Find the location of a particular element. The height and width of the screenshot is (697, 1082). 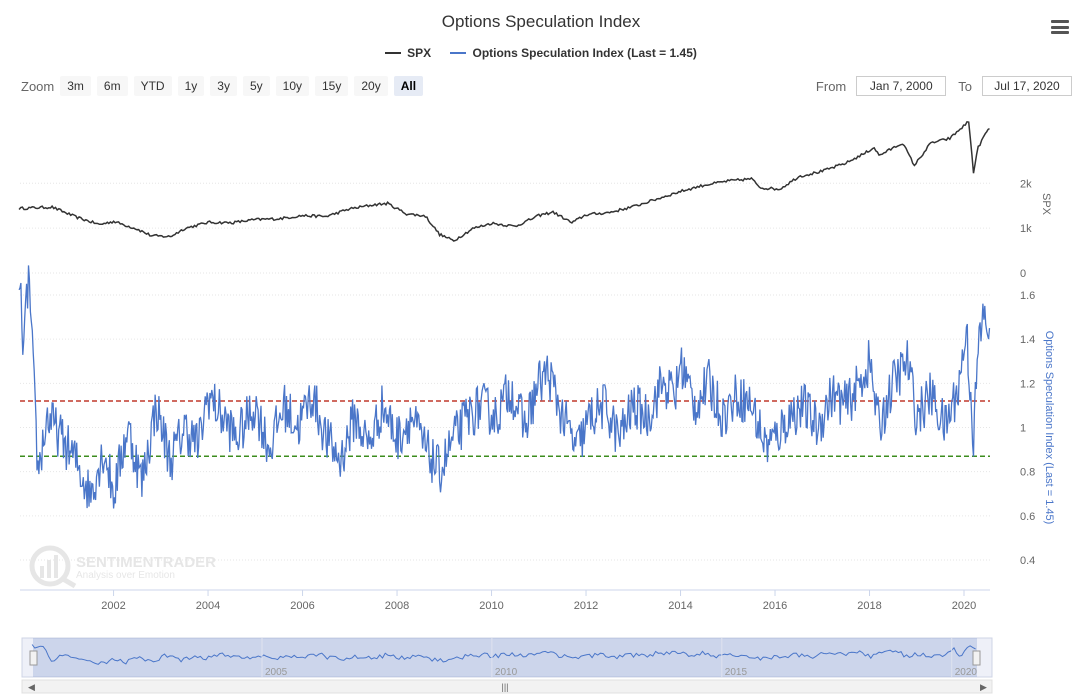

zoom-button-20y: 20y is located at coordinates (371, 86).